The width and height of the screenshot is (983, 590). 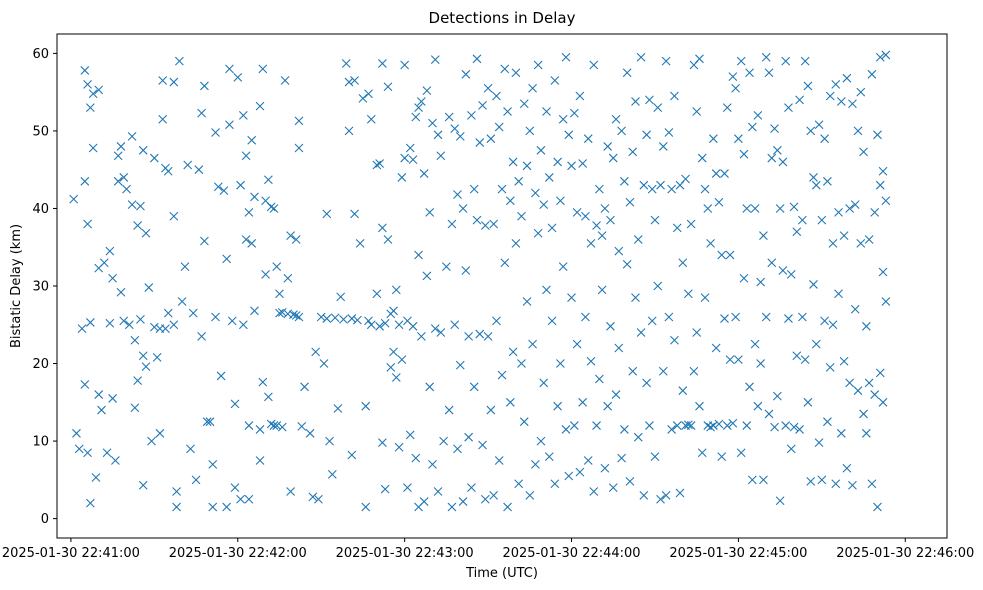 I want to click on y-tick-label: 0, so click(x=45, y=519).